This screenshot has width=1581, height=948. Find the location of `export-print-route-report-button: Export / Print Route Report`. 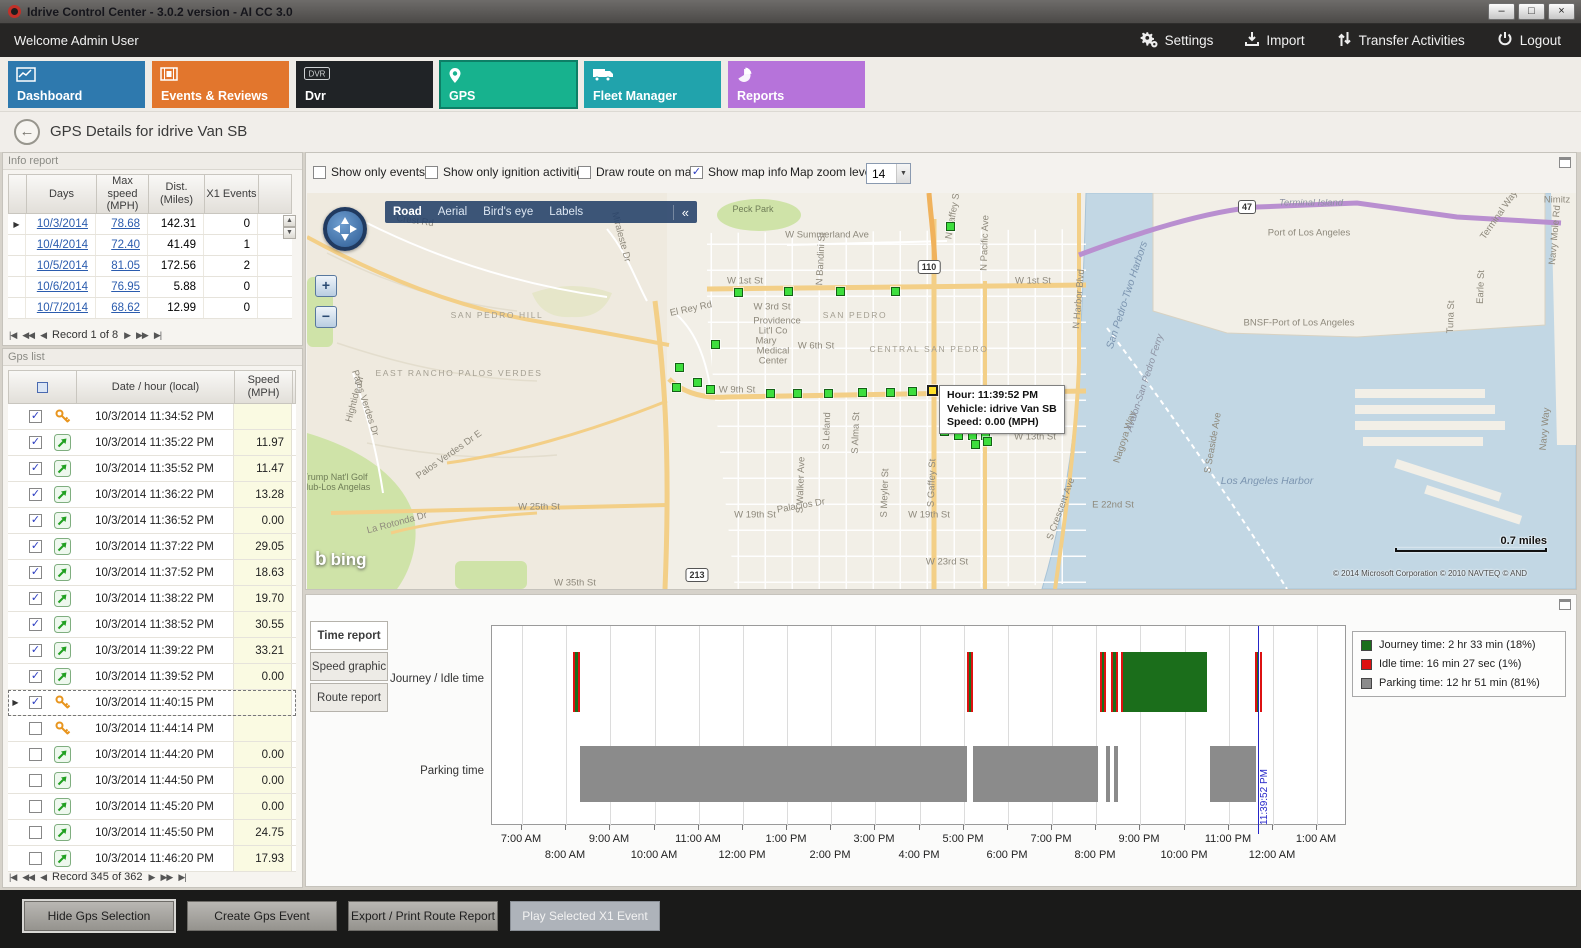

export-print-route-report-button: Export / Print Route Report is located at coordinates (423, 916).